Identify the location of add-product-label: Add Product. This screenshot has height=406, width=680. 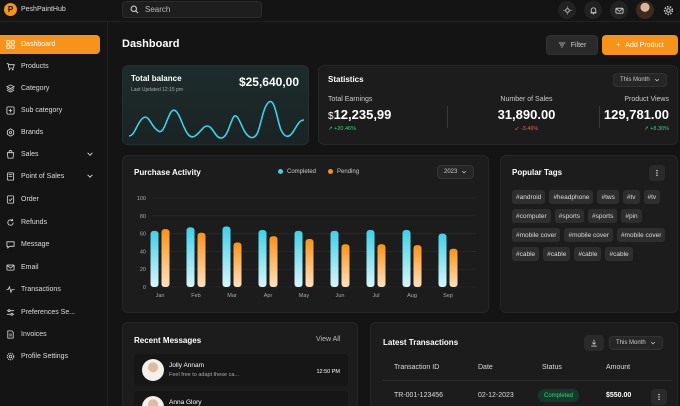
(644, 45).